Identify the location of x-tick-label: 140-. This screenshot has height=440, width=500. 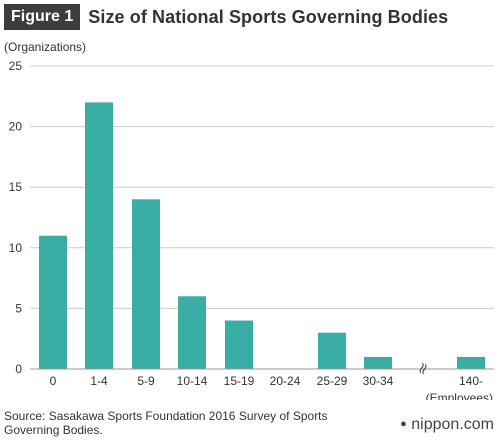
(471, 381).